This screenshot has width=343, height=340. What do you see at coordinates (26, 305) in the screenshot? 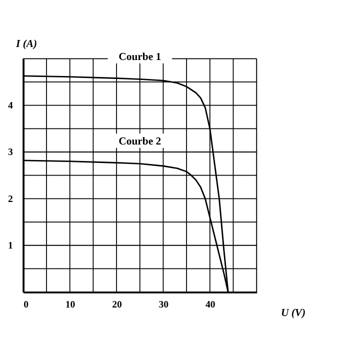
I see `x-tick-label: 0` at bounding box center [26, 305].